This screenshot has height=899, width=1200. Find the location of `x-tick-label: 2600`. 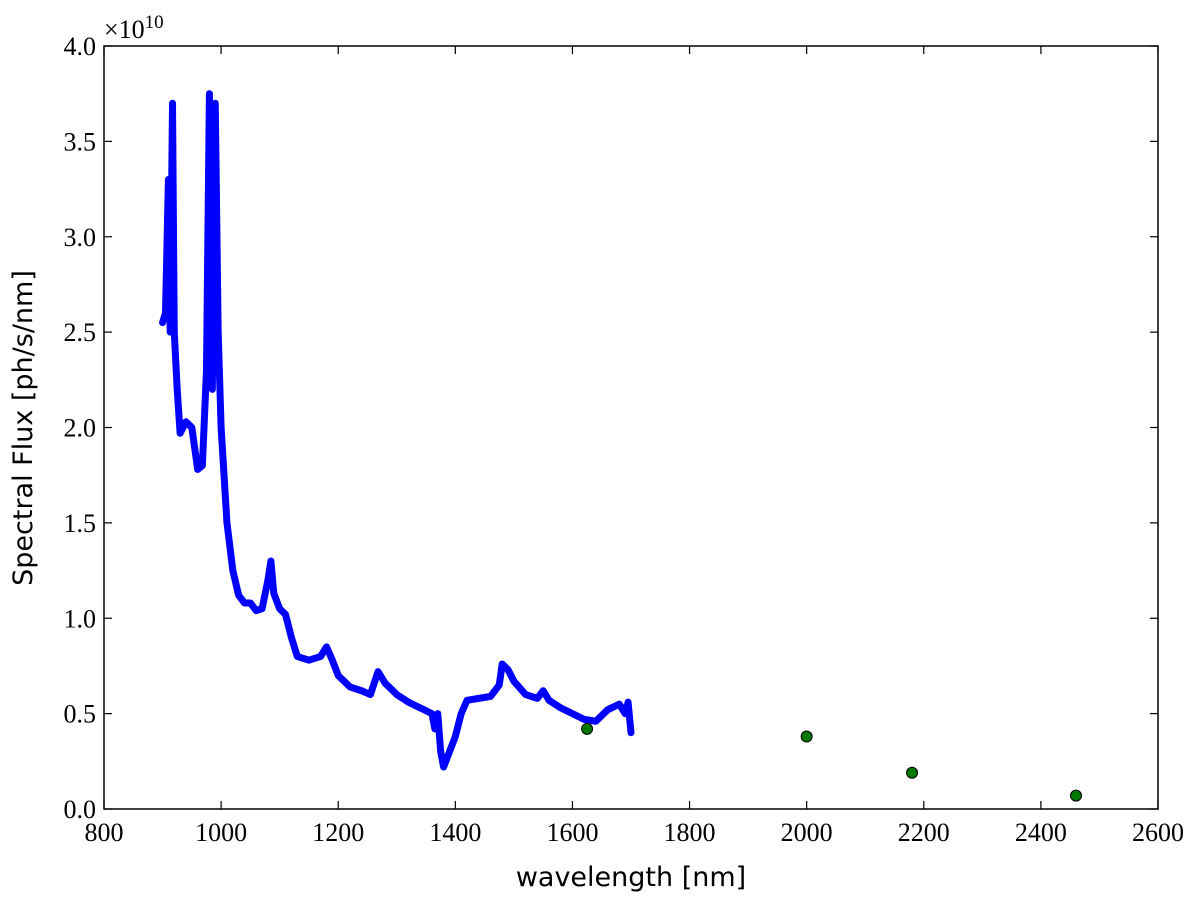

x-tick-label: 2600 is located at coordinates (1158, 832).